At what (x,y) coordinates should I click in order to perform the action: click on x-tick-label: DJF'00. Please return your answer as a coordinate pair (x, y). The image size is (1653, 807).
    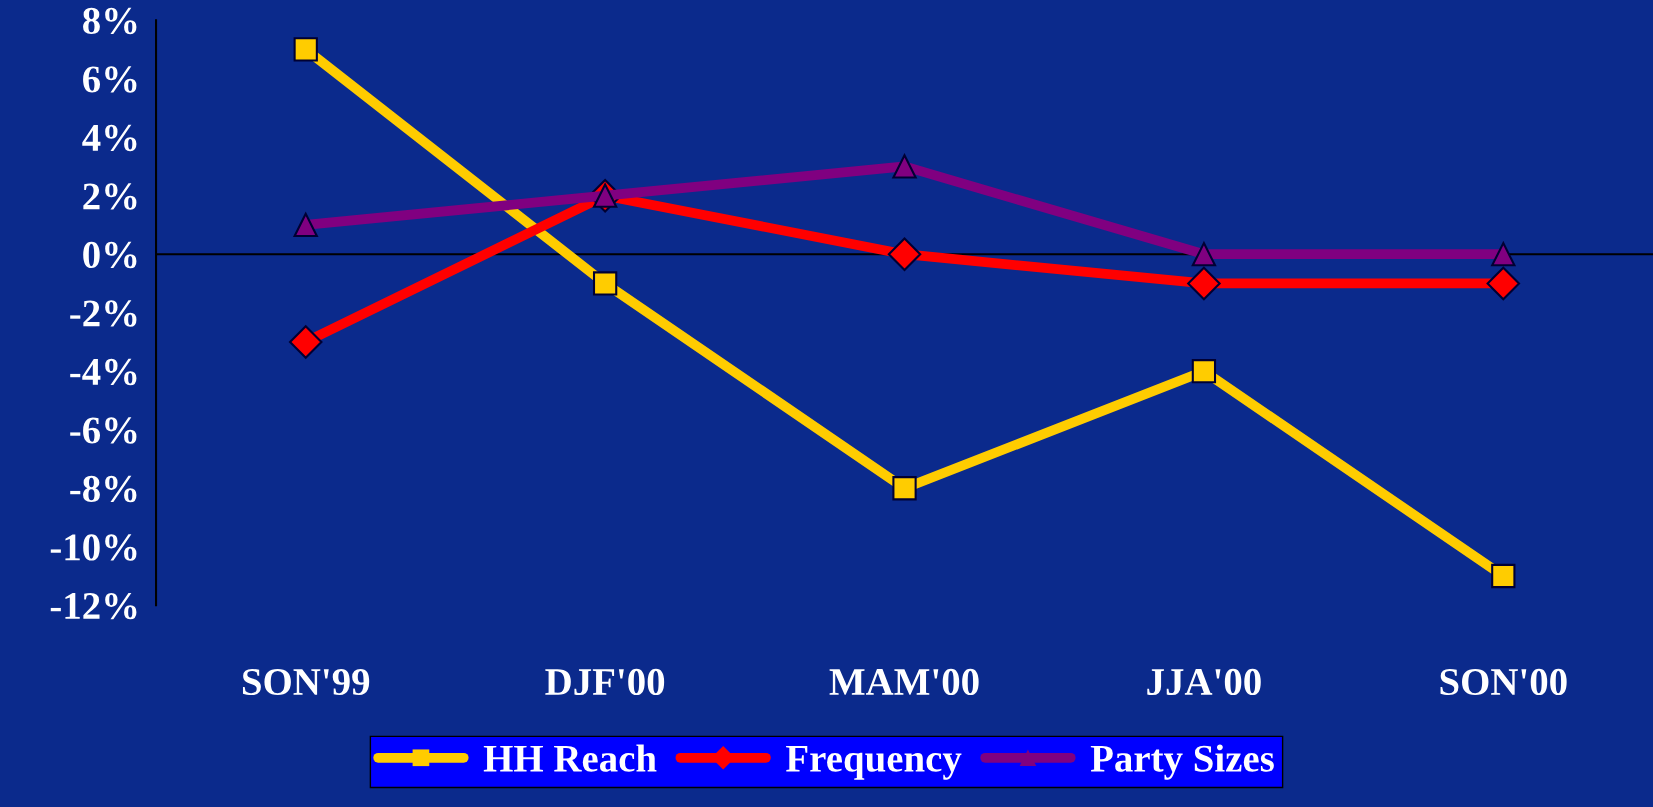
    Looking at the image, I should click on (605, 682).